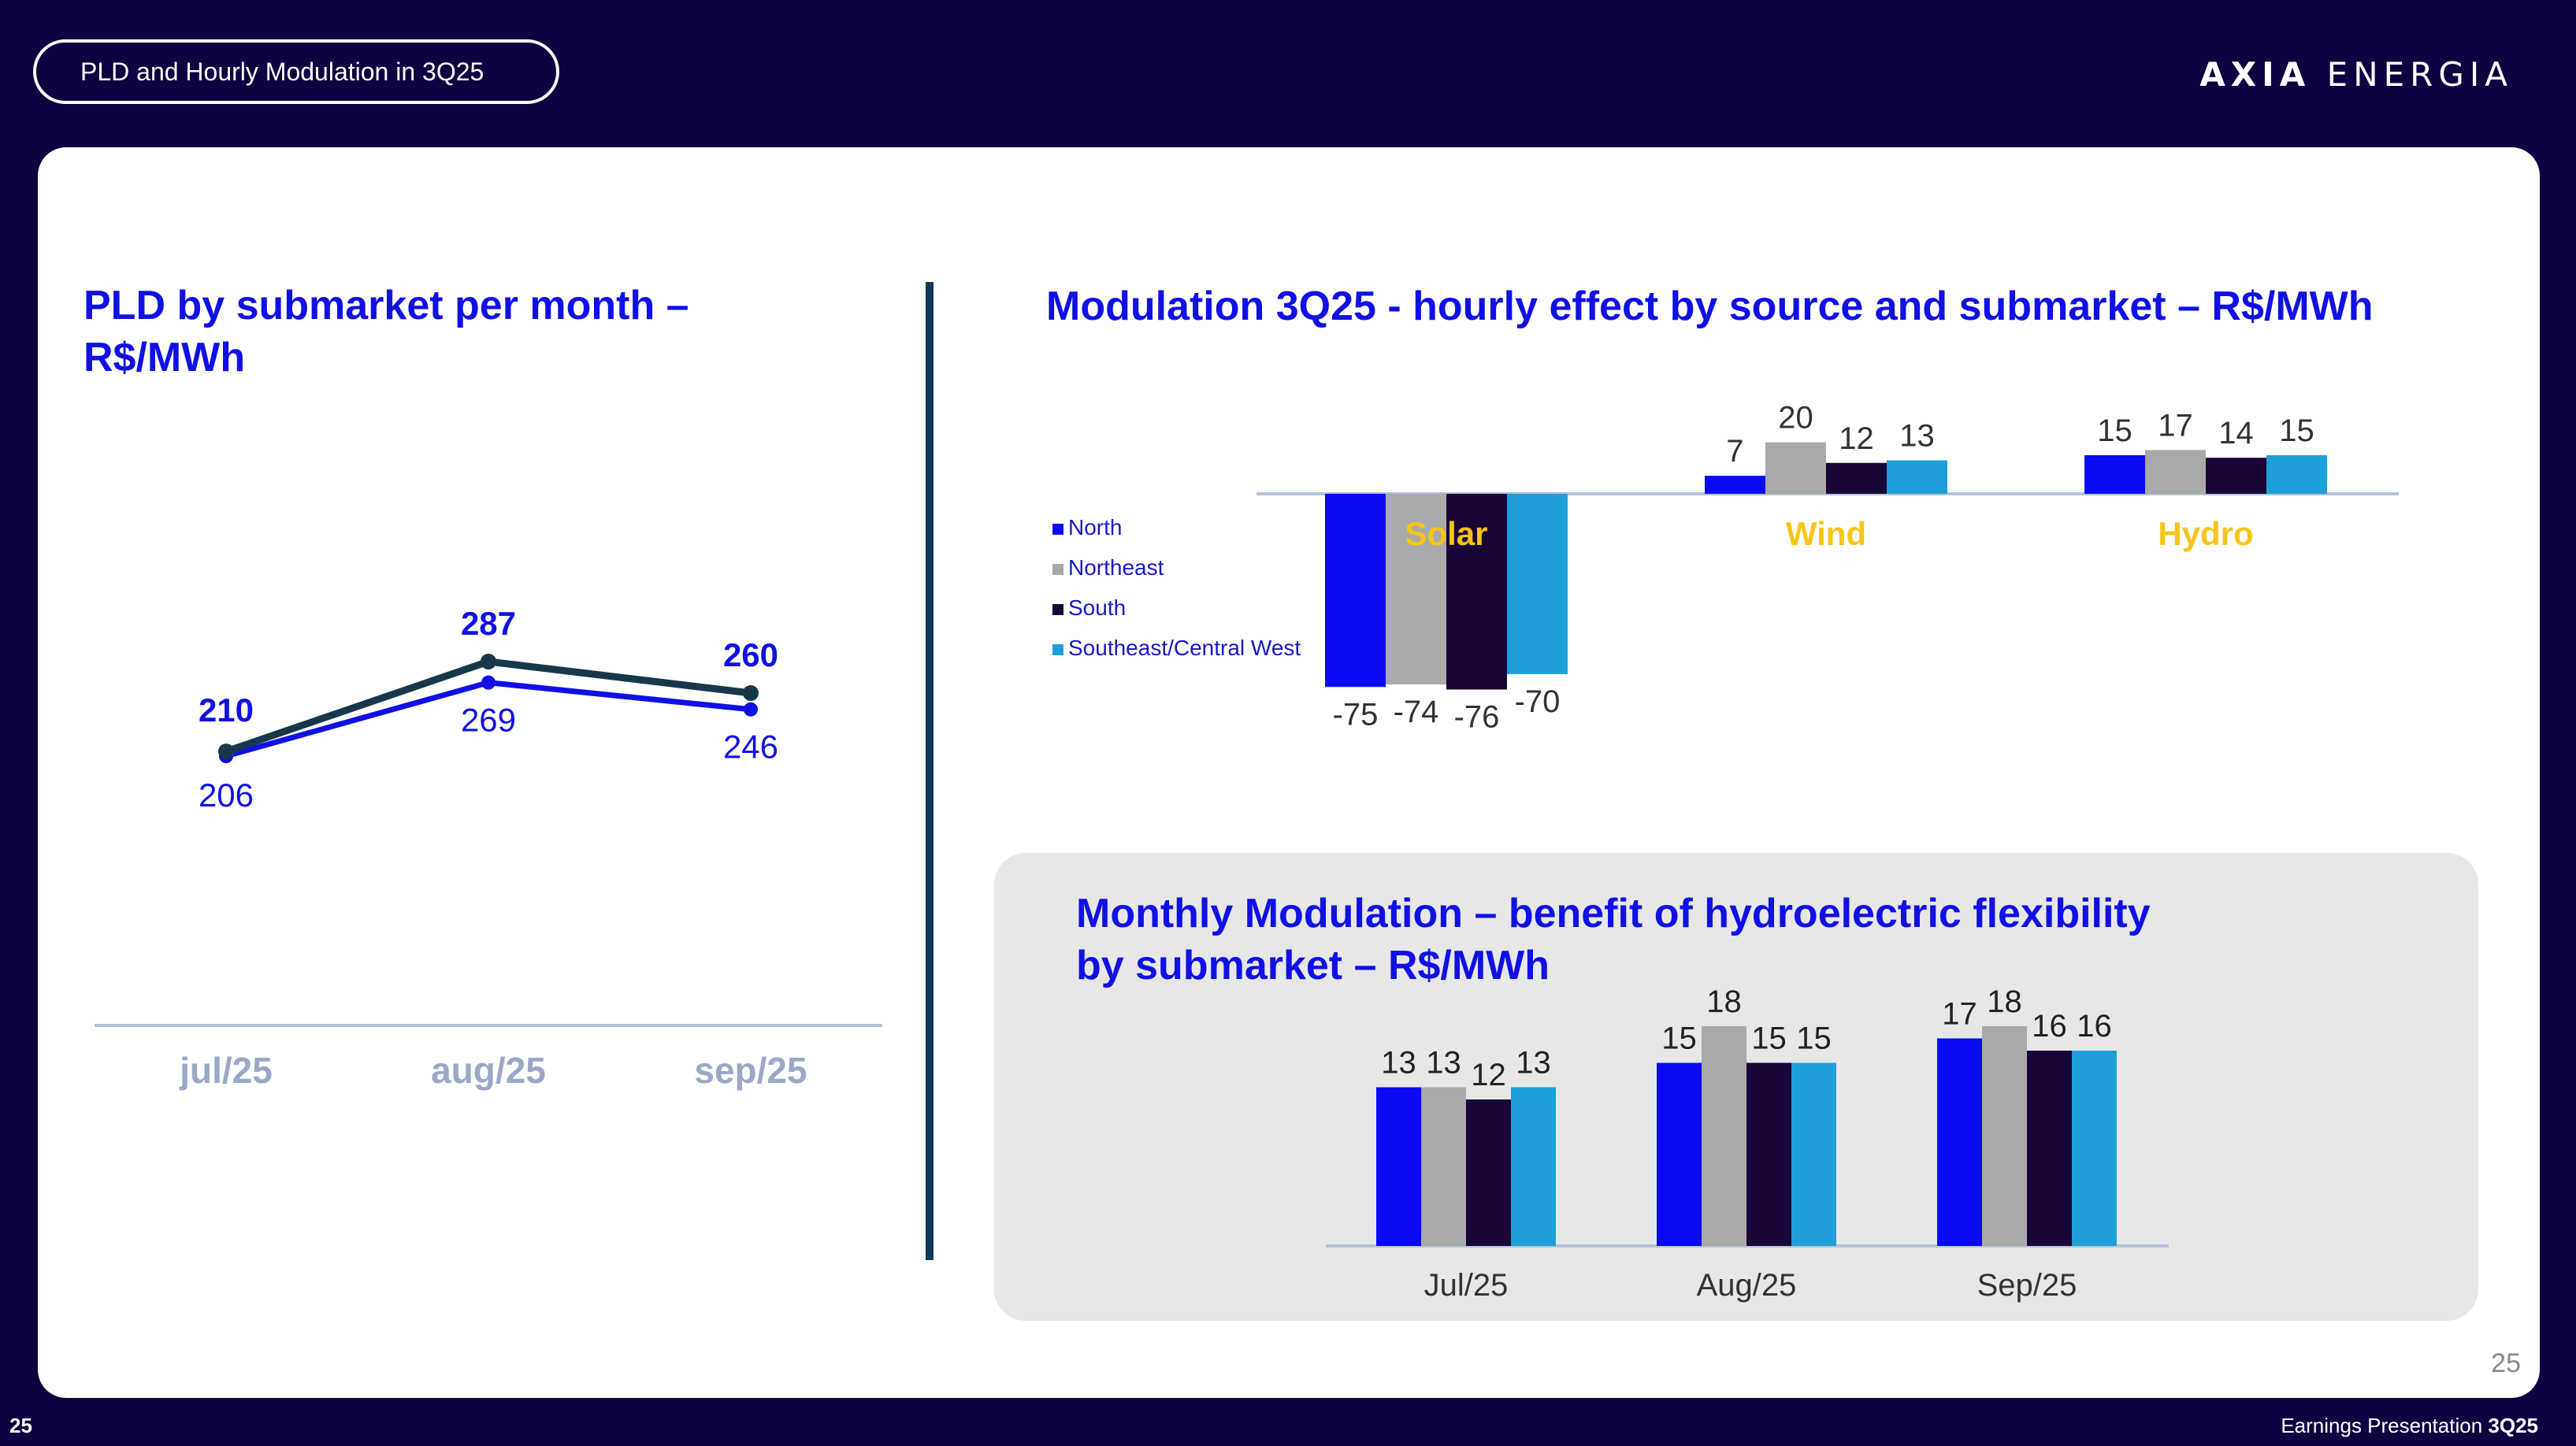  Describe the element at coordinates (750, 747) in the screenshot. I see `pld-label-lower: 246` at that location.